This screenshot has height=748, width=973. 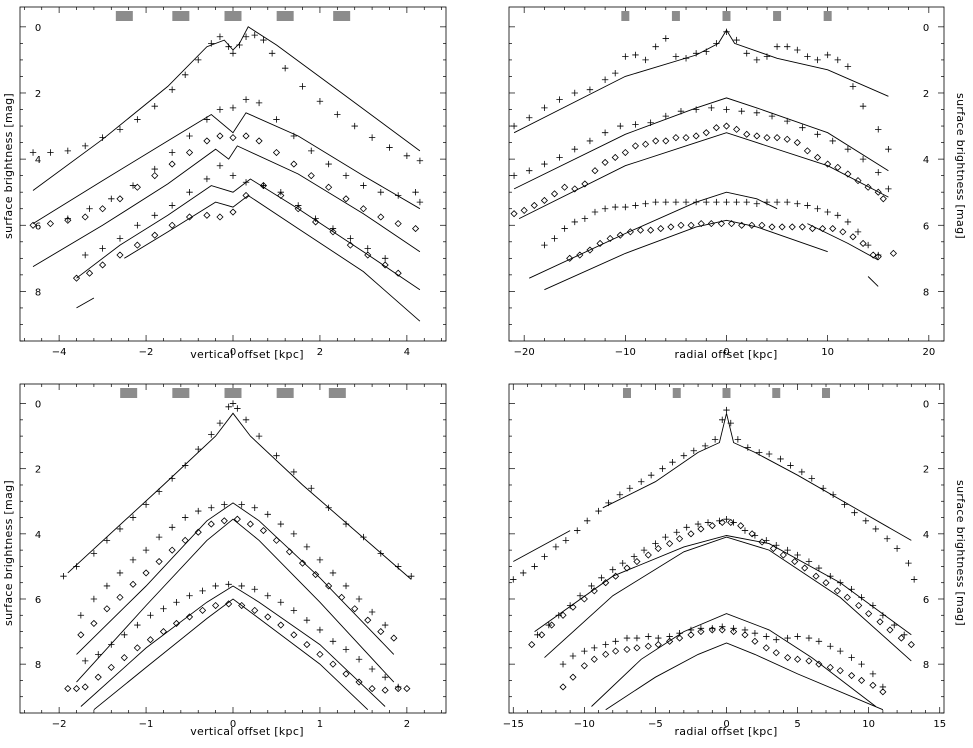 What do you see at coordinates (146, 352) in the screenshot?
I see `x-tick-label: −2` at bounding box center [146, 352].